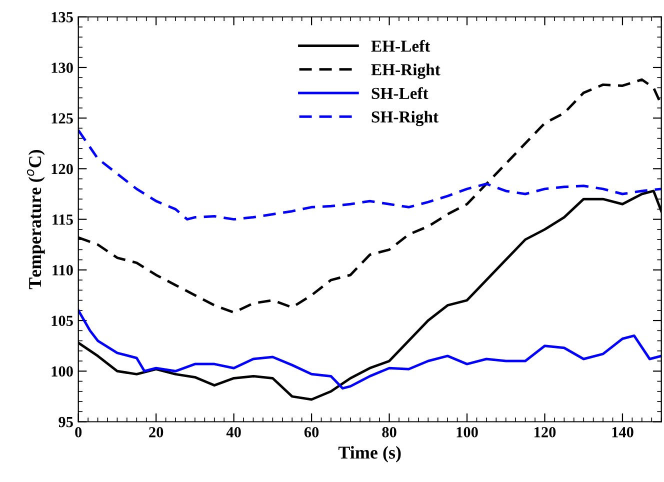 This screenshot has height=482, width=664. I want to click on x-tick-label: 100, so click(467, 432).